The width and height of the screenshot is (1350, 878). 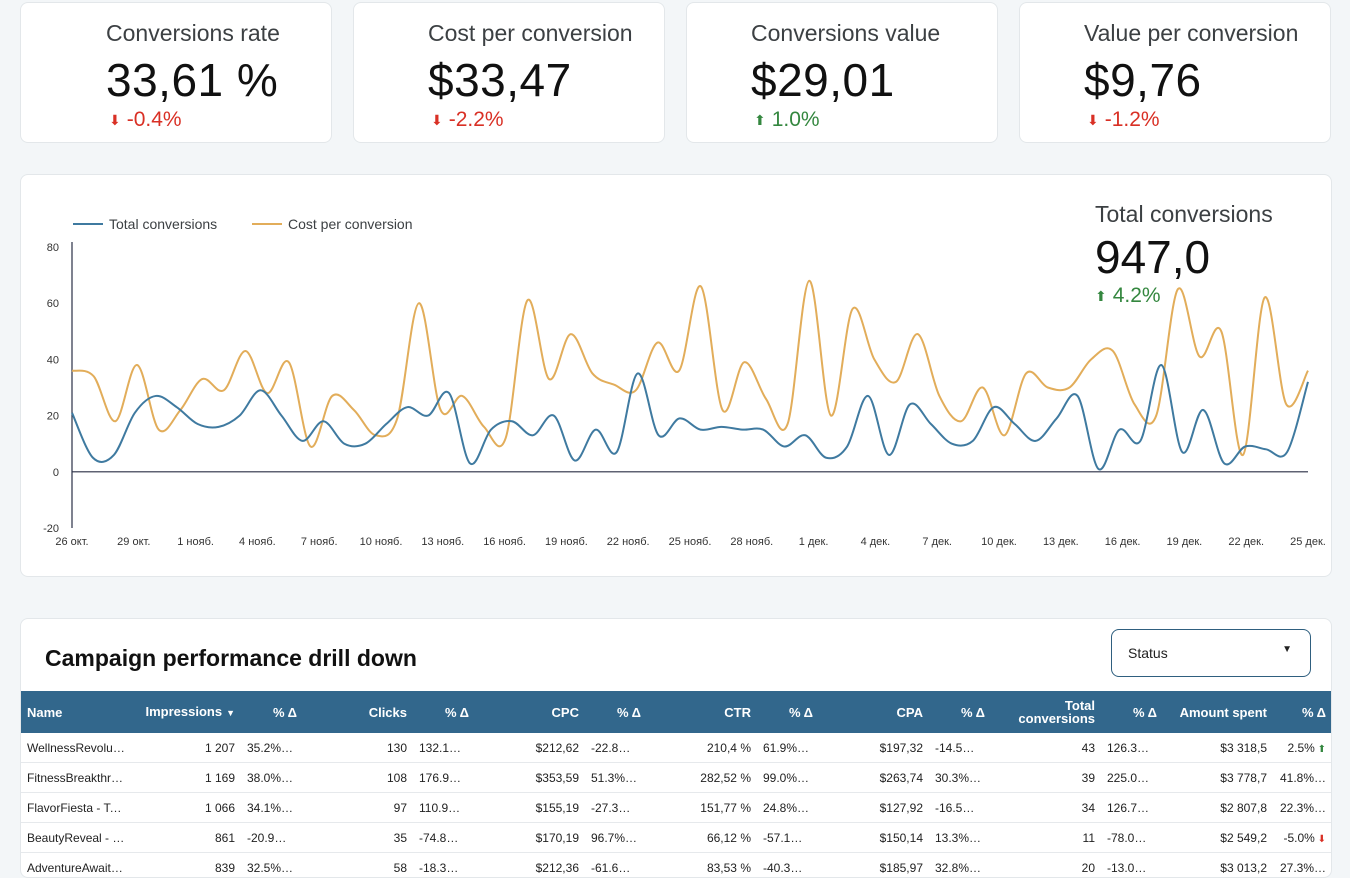 I want to click on table-cell: $263,74, so click(x=874, y=778).